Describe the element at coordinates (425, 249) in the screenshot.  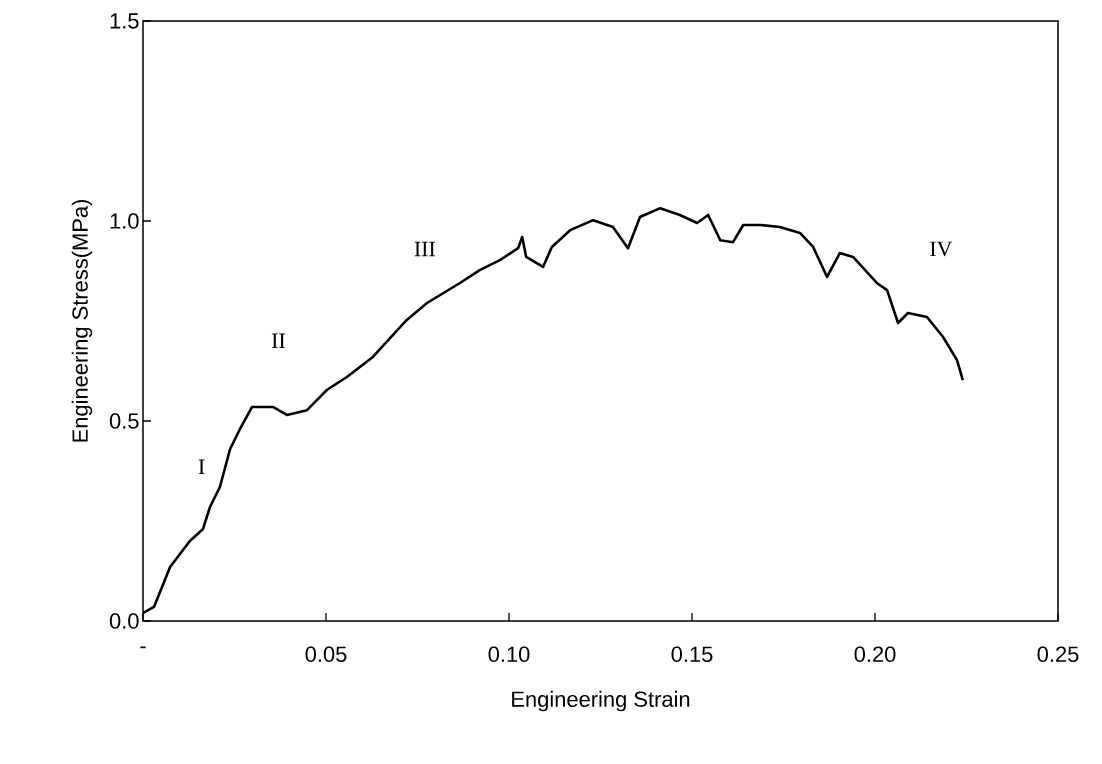
I see `annotation: III` at that location.